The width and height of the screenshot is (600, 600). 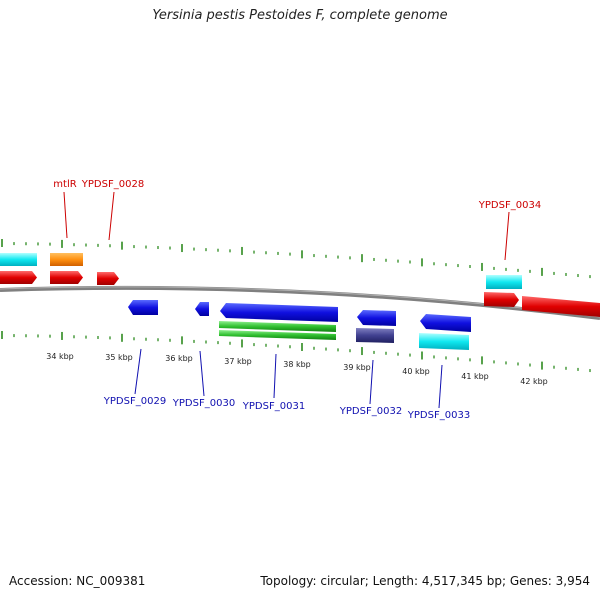 I want to click on kbp-label-34: 34 kbp, so click(x=60, y=356).